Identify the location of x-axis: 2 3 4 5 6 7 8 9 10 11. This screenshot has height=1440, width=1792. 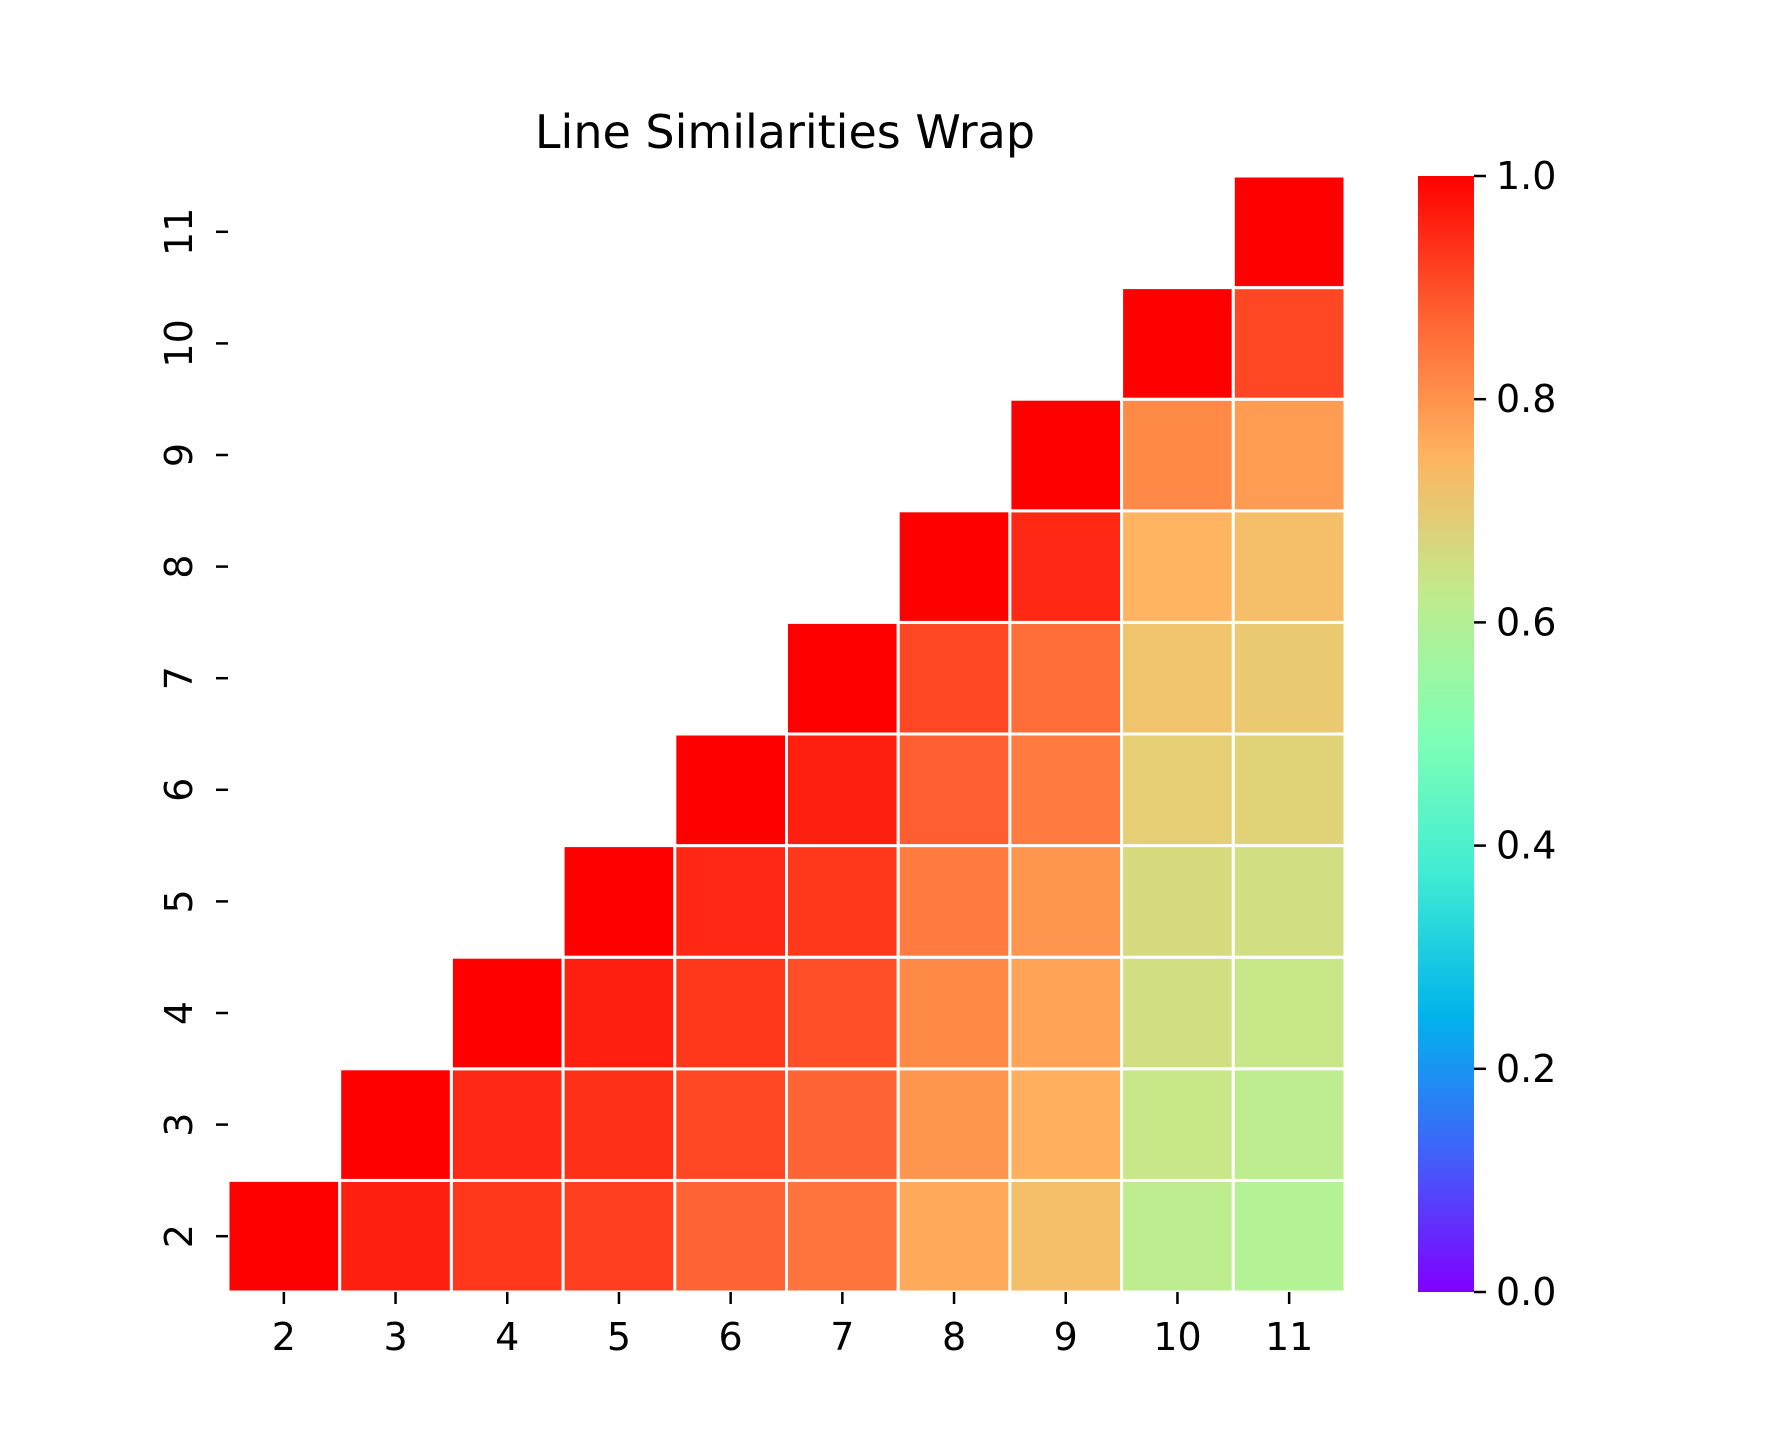
(792, 1325).